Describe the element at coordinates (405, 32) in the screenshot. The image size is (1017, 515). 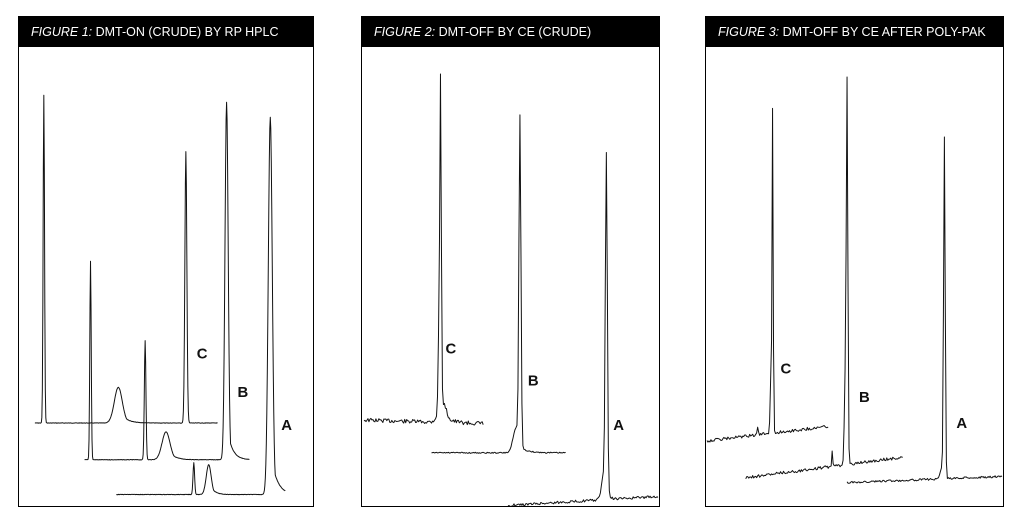
I see `figure-2-label: FIGURE 2:` at that location.